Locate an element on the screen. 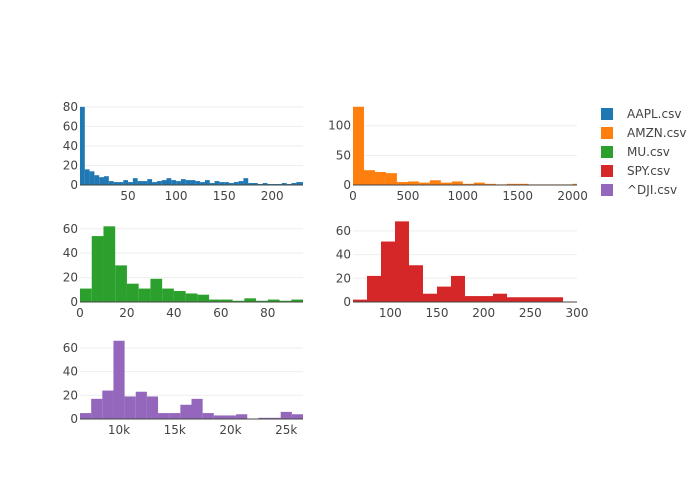 The height and width of the screenshot is (500, 700). legend-item: AMZN.csv is located at coordinates (644, 133).